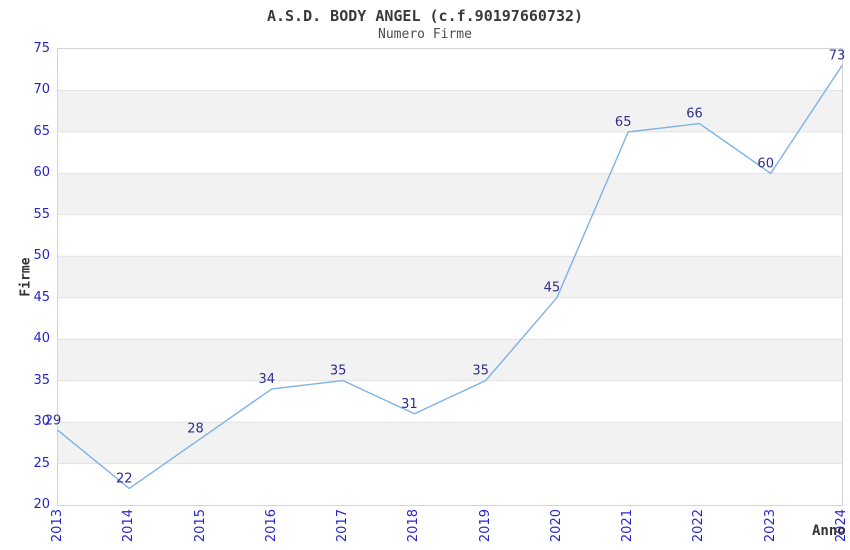  I want to click on data-point-label: 34, so click(267, 379).